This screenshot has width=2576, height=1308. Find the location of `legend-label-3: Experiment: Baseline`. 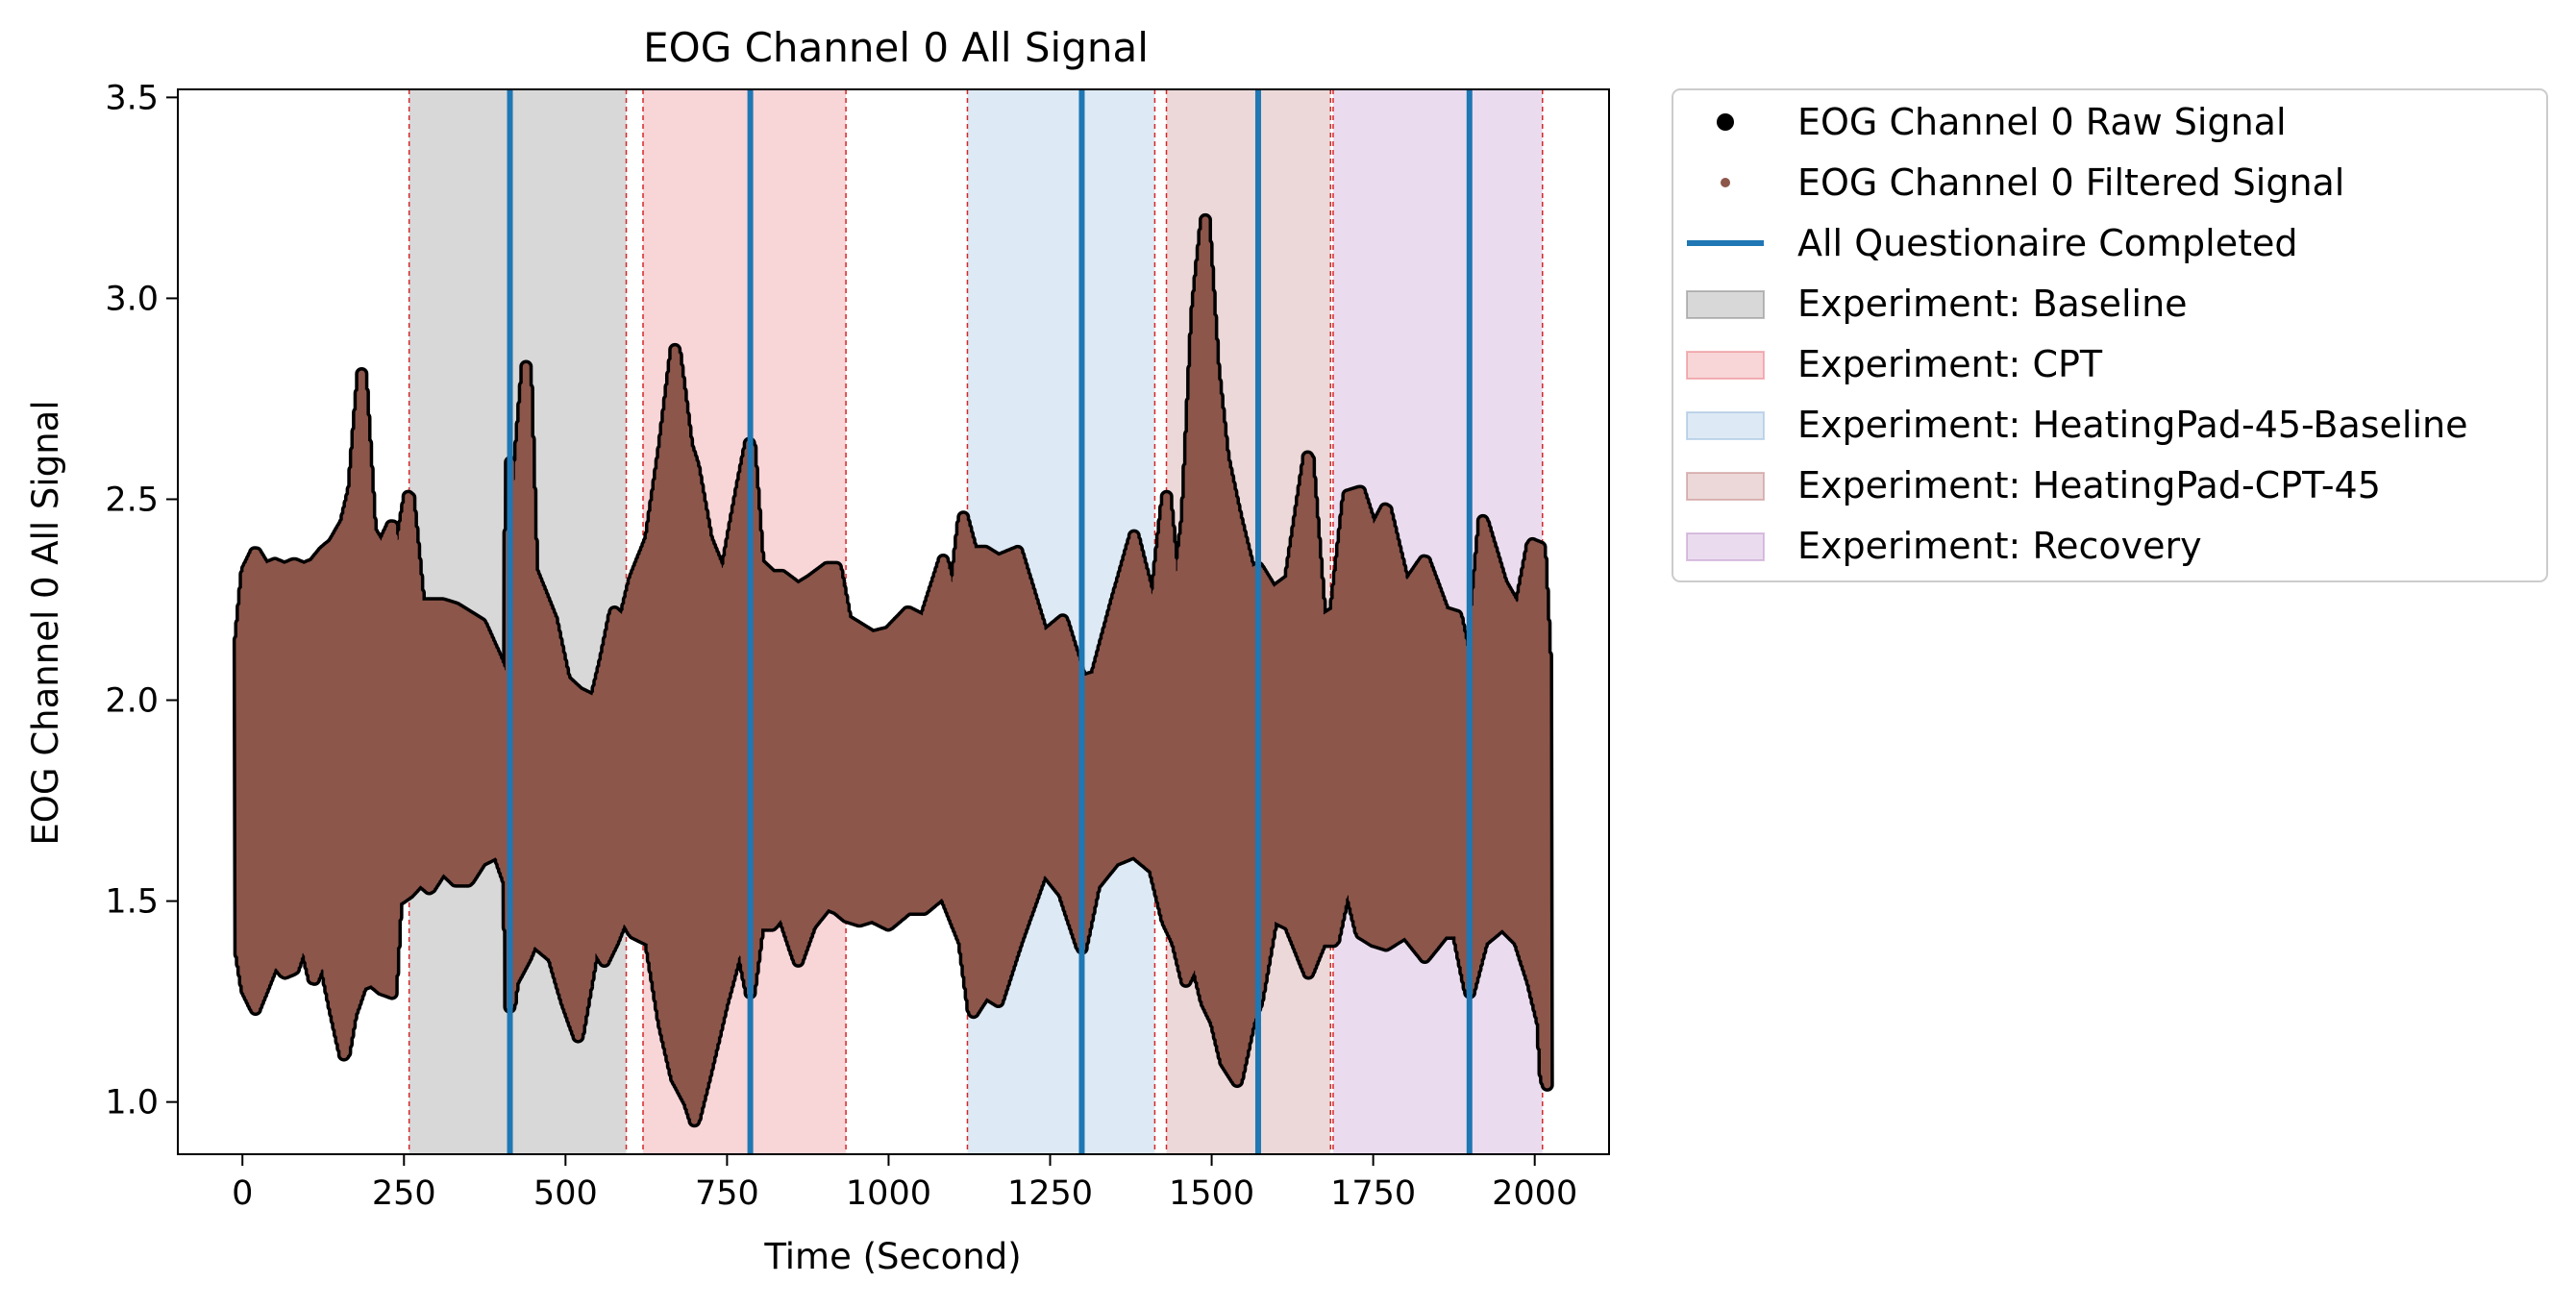

legend-label-3: Experiment: Baseline is located at coordinates (1992, 304).